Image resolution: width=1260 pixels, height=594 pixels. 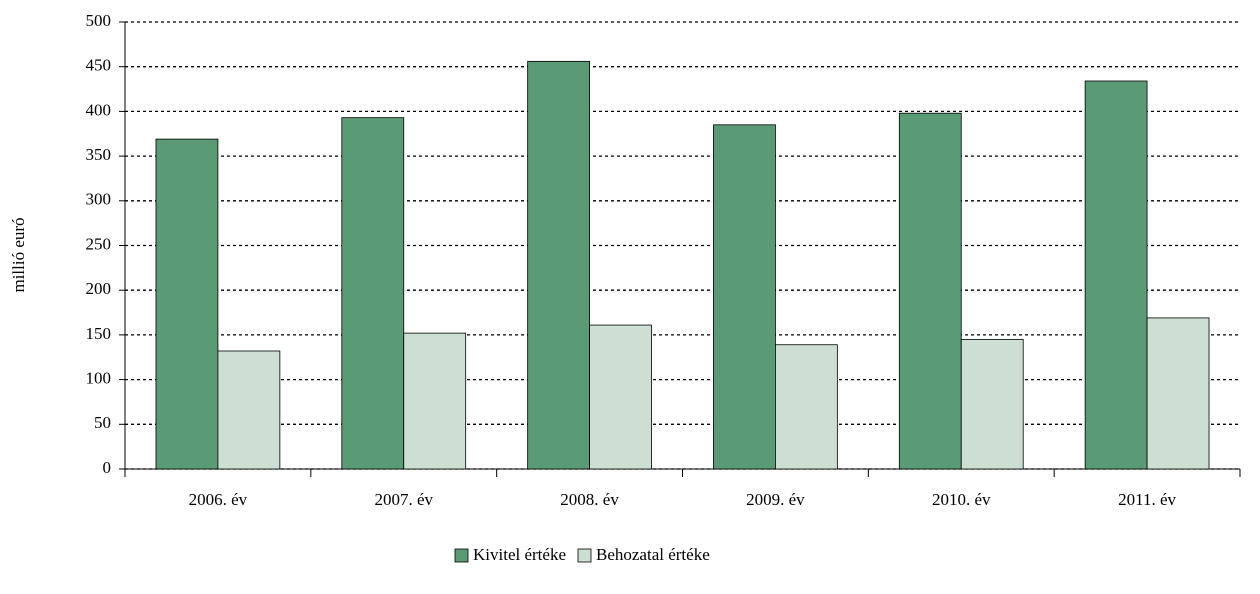 What do you see at coordinates (775, 499) in the screenshot?
I see `x-tick-label: 2009. év` at bounding box center [775, 499].